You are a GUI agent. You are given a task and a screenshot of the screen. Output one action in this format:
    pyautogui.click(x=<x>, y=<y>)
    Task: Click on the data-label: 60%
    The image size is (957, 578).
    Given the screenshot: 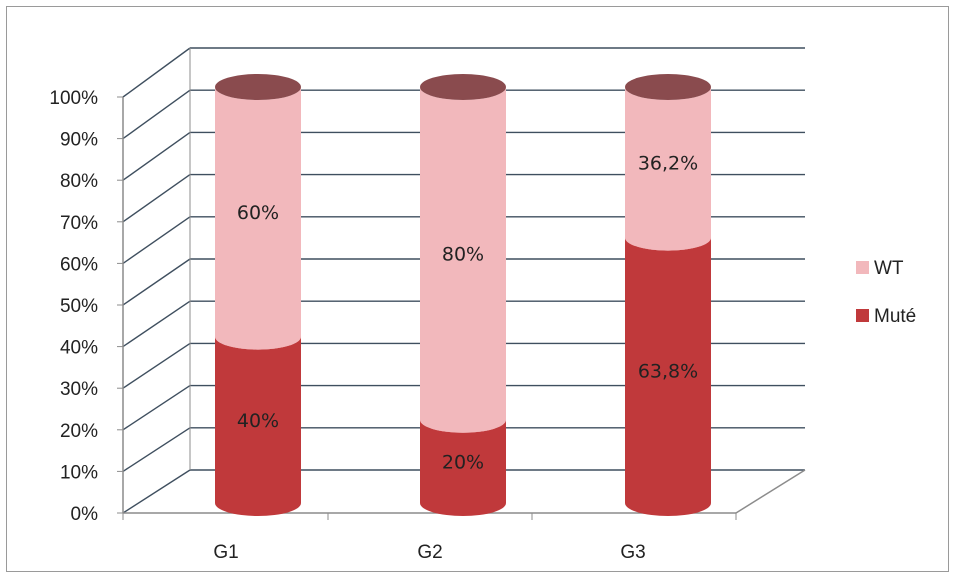 What is the action you would take?
    pyautogui.click(x=258, y=213)
    